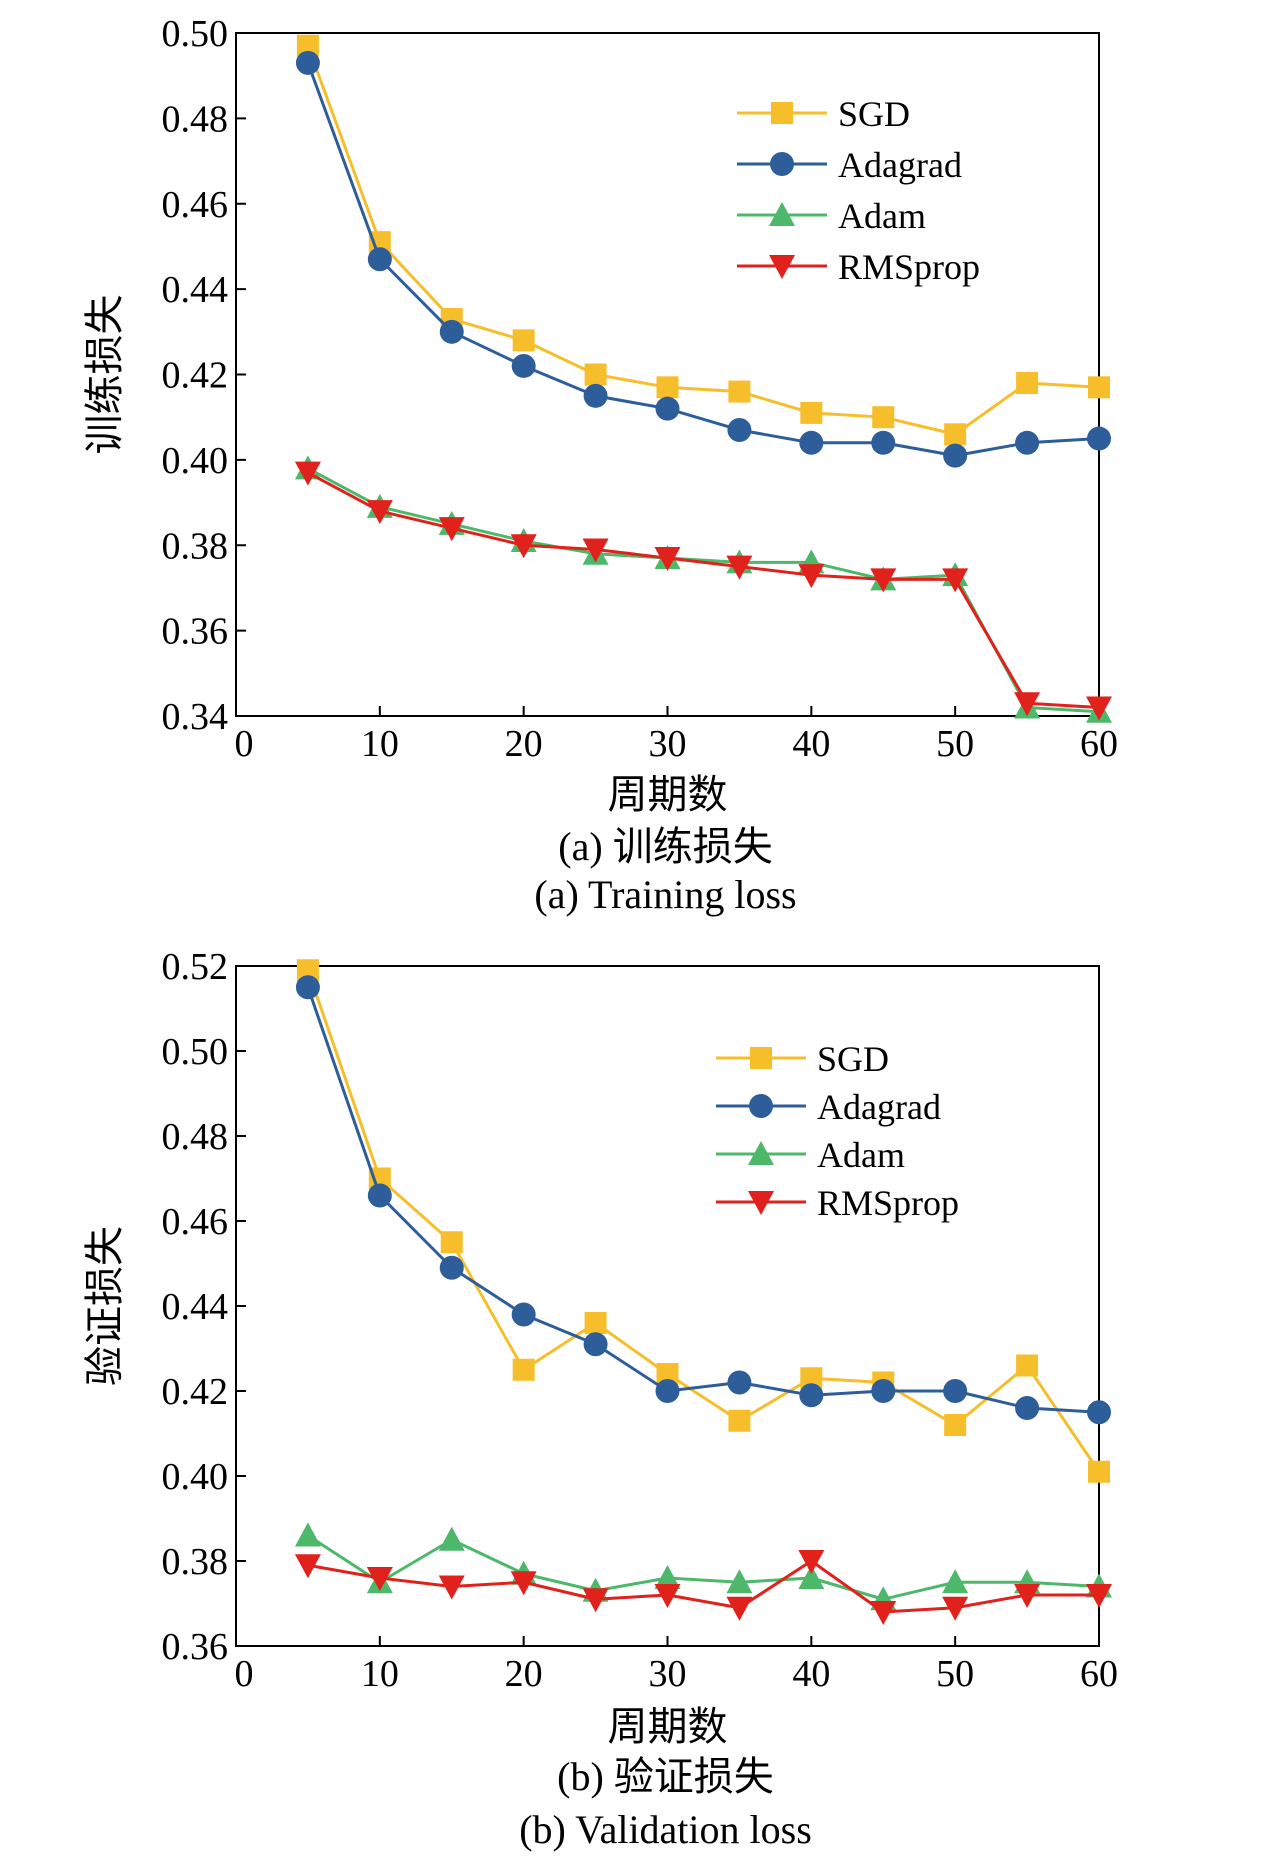 The width and height of the screenshot is (1276, 1857). I want to click on y-tick-label: 0.36, so click(195, 1647).